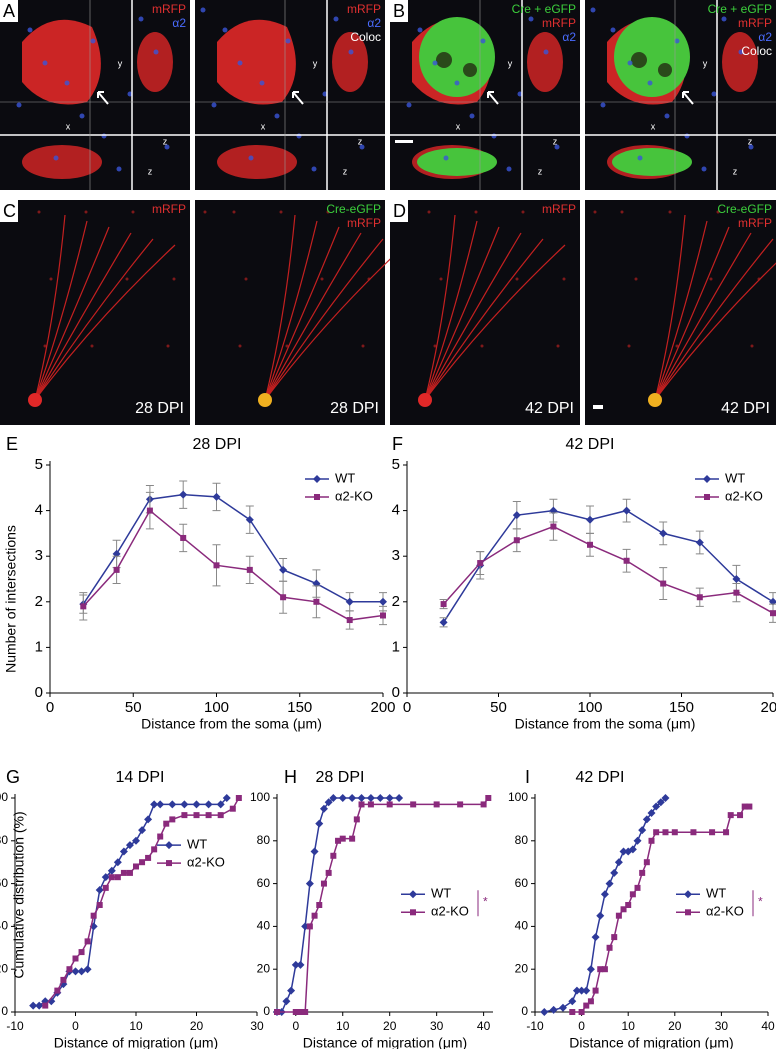 The image size is (776, 1049). I want to click on series-line, so click(338, 905).